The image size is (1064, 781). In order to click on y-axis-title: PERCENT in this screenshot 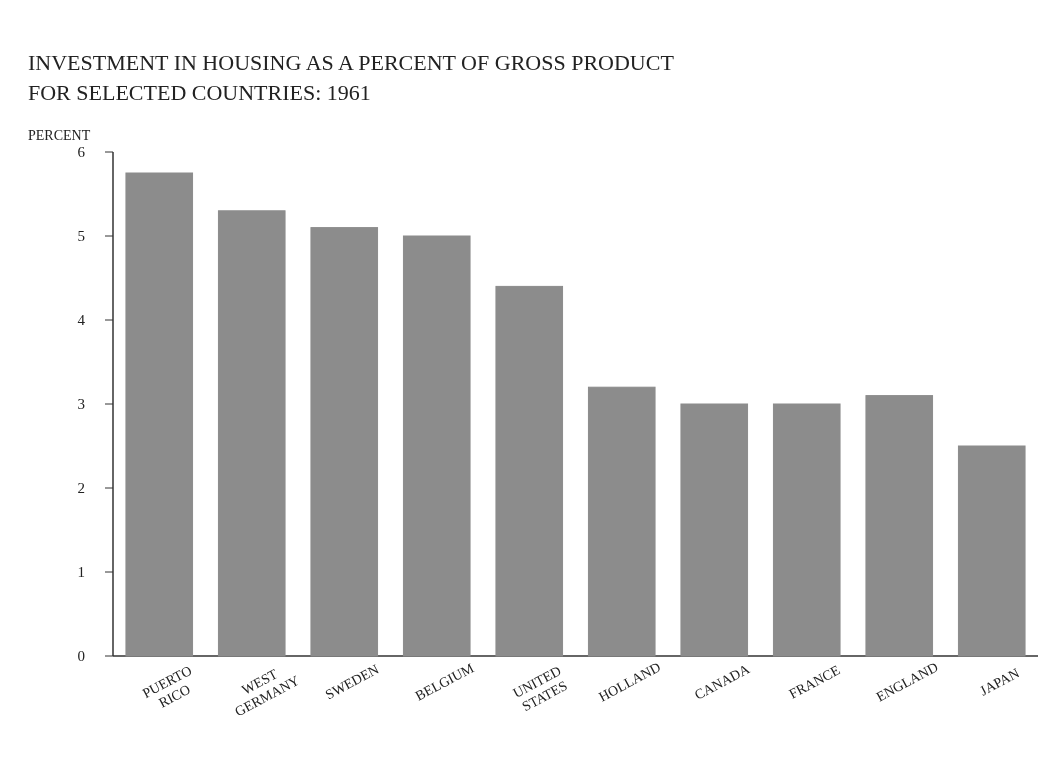, I will do `click(59, 135)`.